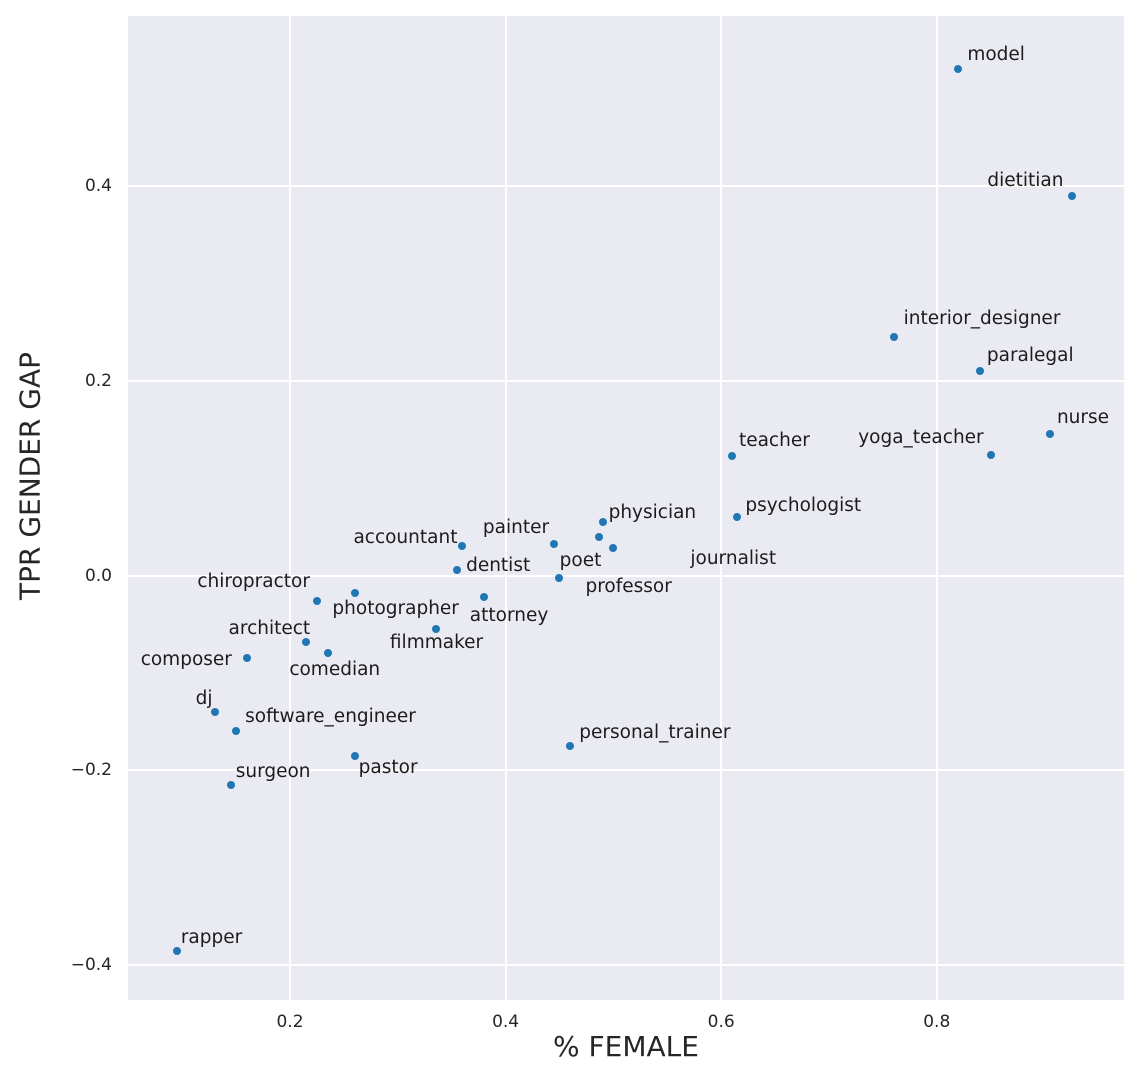 This screenshot has width=1140, height=1083. Describe the element at coordinates (652, 512) in the screenshot. I see `point-label-physician: physician` at that location.